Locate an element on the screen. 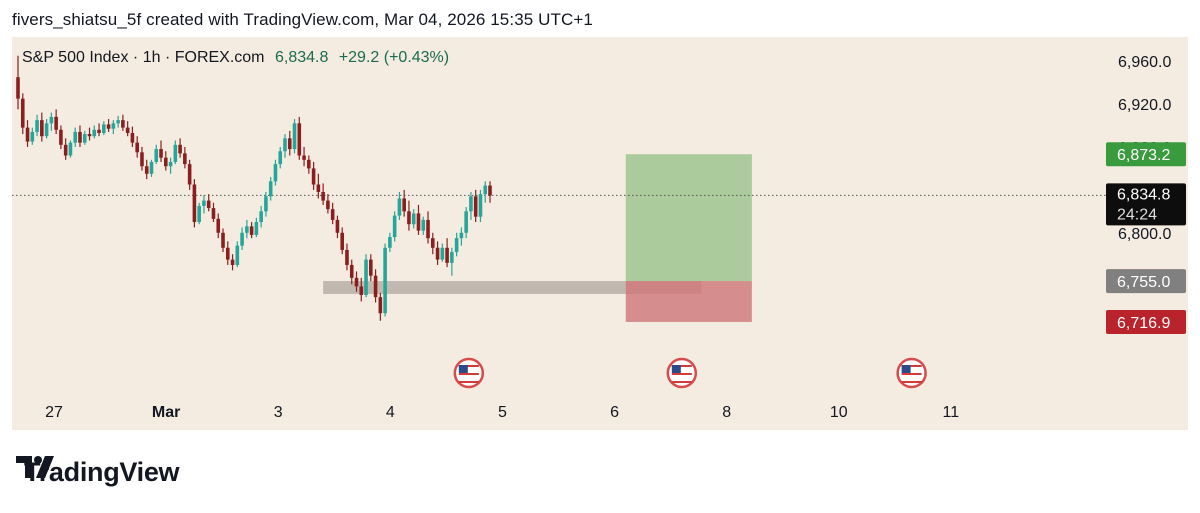 This screenshot has width=1200, height=513. tradingview-brand: TradingView is located at coordinates (98, 472).